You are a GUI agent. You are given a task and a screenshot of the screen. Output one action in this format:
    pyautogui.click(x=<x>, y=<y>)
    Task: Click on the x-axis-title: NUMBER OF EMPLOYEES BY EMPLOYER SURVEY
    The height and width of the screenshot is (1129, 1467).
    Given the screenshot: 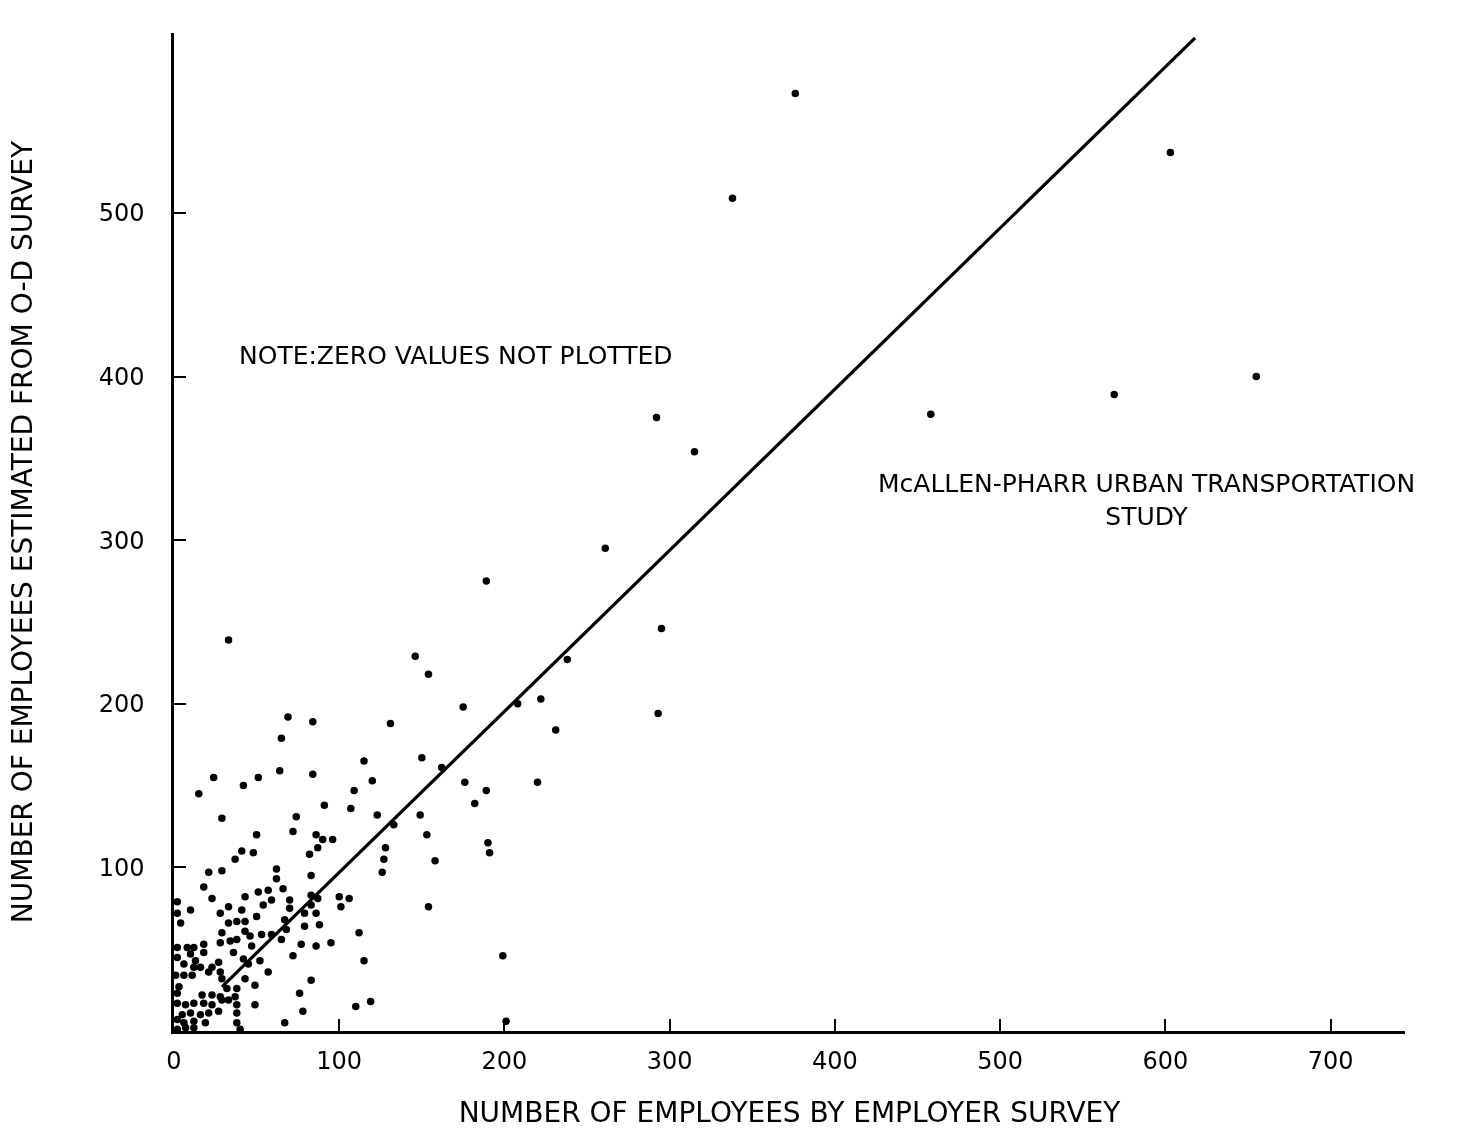 What is the action you would take?
    pyautogui.click(x=790, y=1112)
    